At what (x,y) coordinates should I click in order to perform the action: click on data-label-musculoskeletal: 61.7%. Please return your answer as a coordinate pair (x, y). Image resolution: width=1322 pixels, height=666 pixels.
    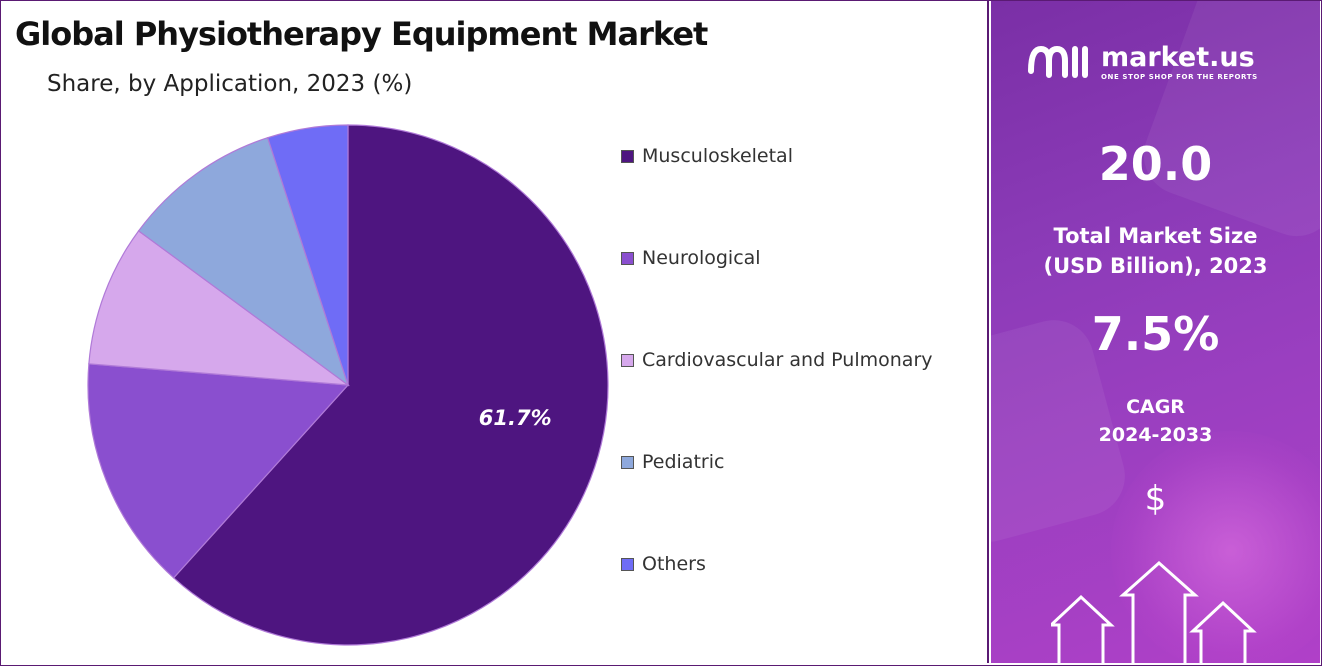
    Looking at the image, I should click on (515, 418).